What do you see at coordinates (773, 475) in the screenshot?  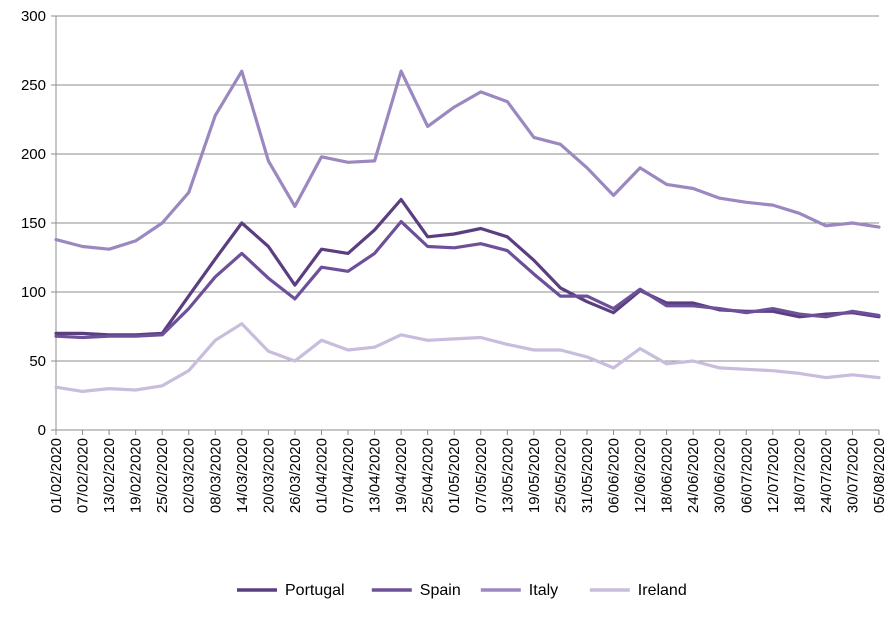 I see `x-tick-label: 12/07/2020` at bounding box center [773, 475].